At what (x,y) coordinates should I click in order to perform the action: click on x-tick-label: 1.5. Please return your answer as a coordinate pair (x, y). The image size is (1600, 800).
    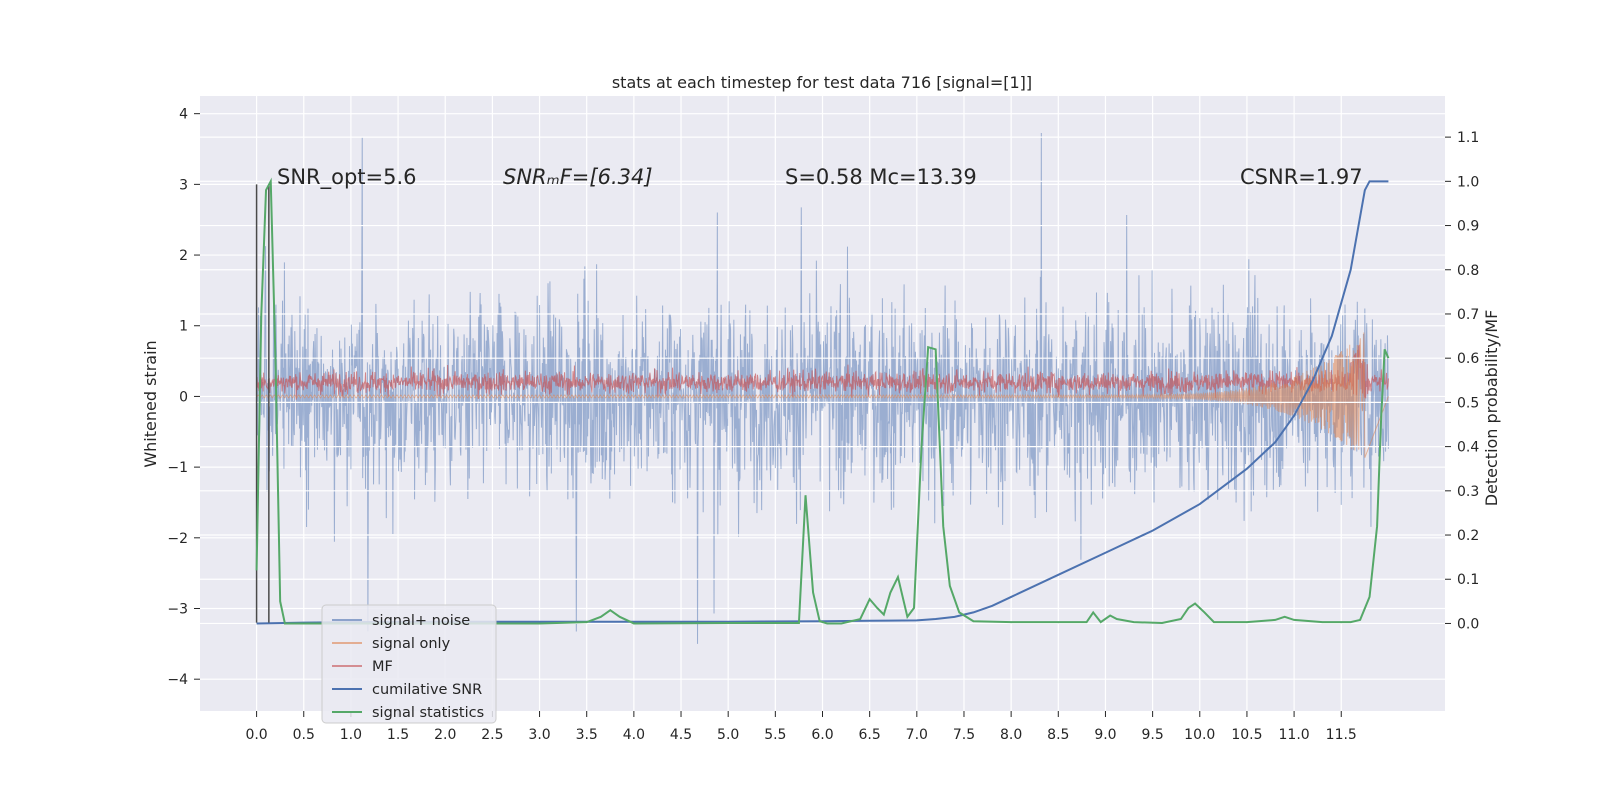
    Looking at the image, I should click on (398, 735).